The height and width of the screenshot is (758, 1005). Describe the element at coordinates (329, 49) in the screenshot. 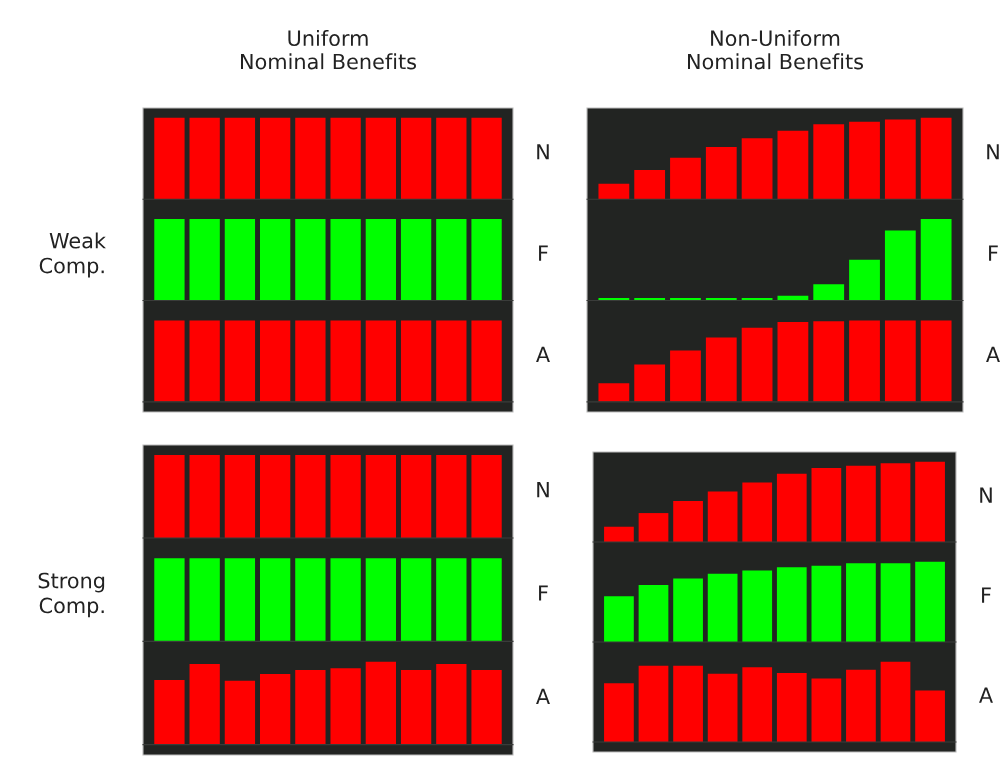

I see `chart-title: Uniform Nominal Benefits` at that location.